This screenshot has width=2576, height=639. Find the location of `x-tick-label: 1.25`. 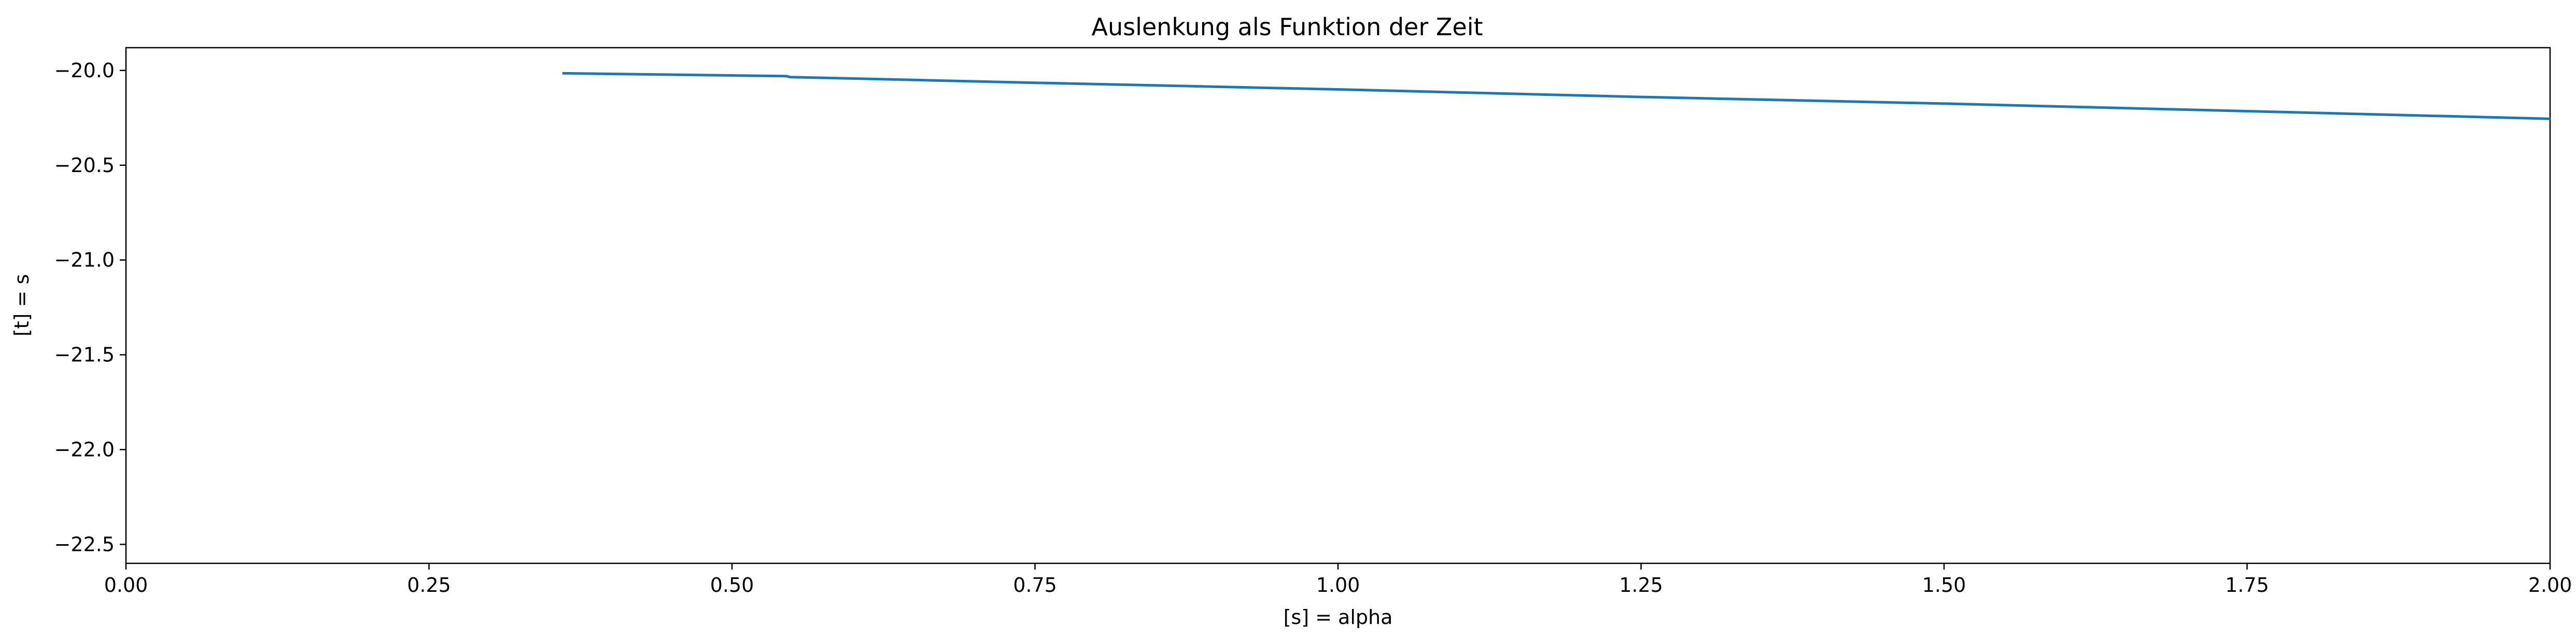

x-tick-label: 1.25 is located at coordinates (1641, 585).